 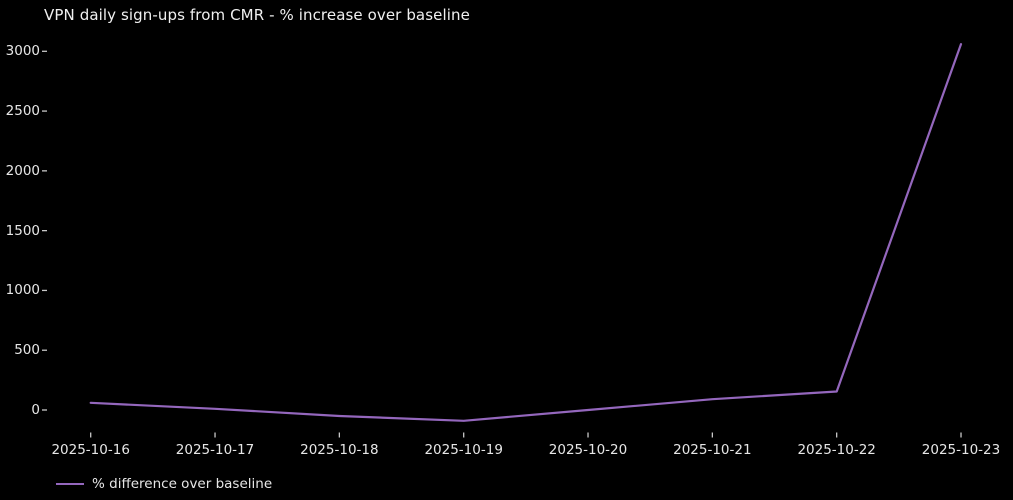 What do you see at coordinates (961, 450) in the screenshot?
I see `x-tick-label: 2025-10-23` at bounding box center [961, 450].